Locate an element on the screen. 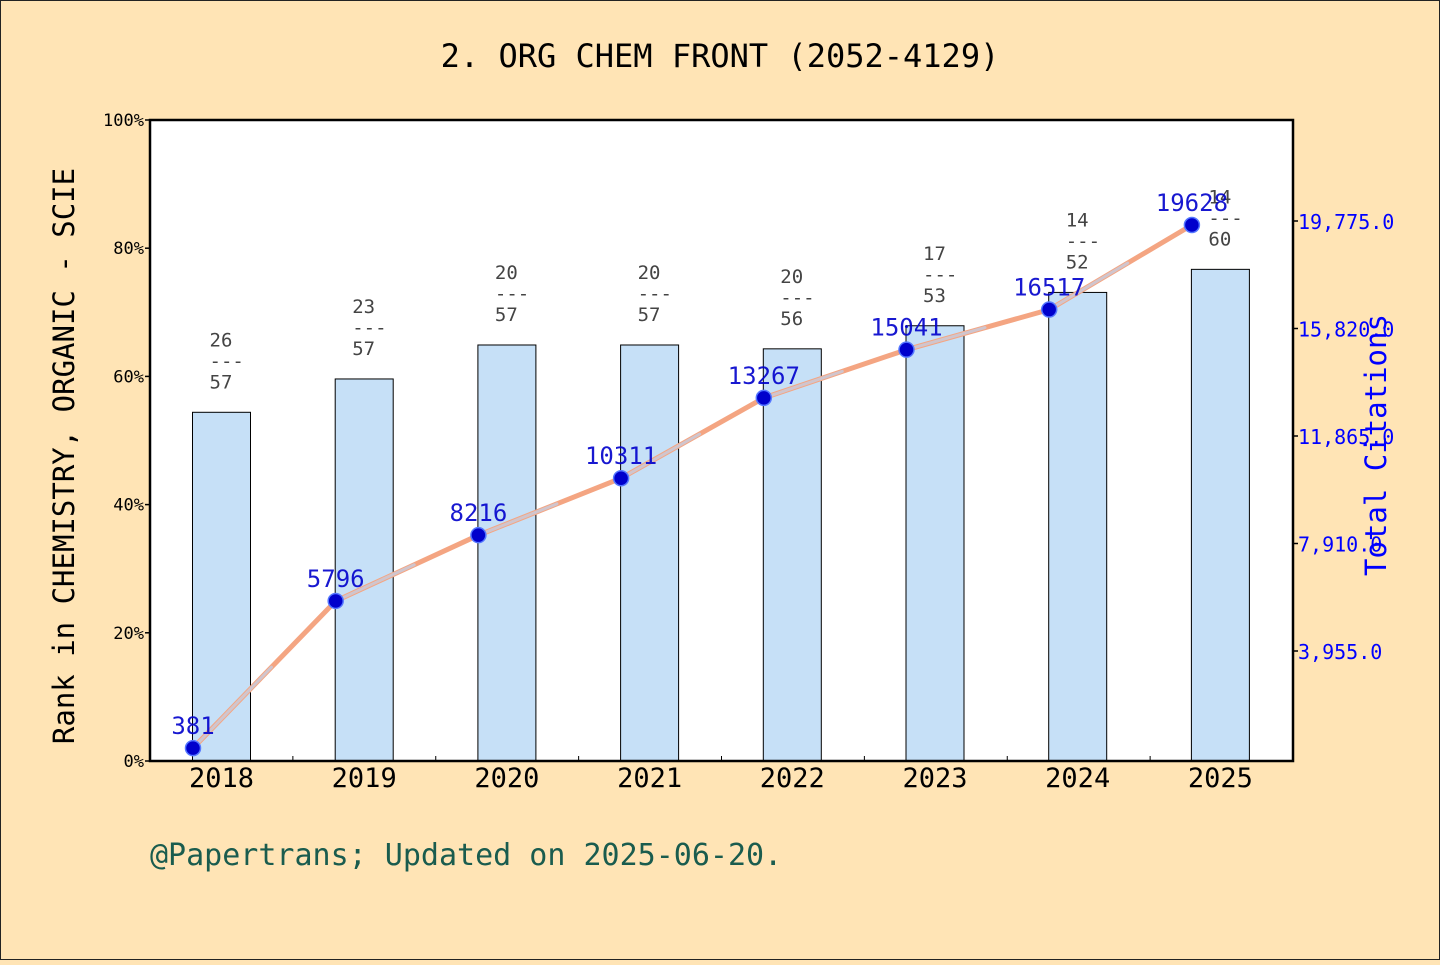 The image size is (1440, 965). x-tick-label: 2022 is located at coordinates (792, 778).